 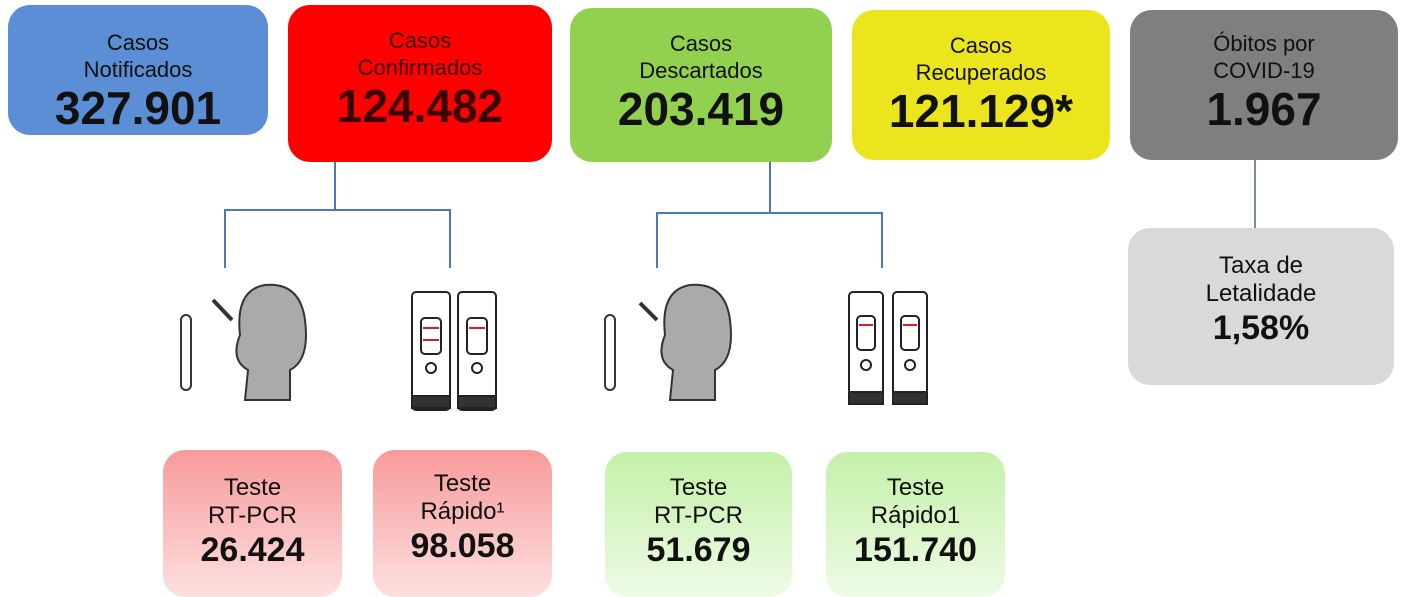 I want to click on card-label: Rápido¹, so click(x=462, y=511).